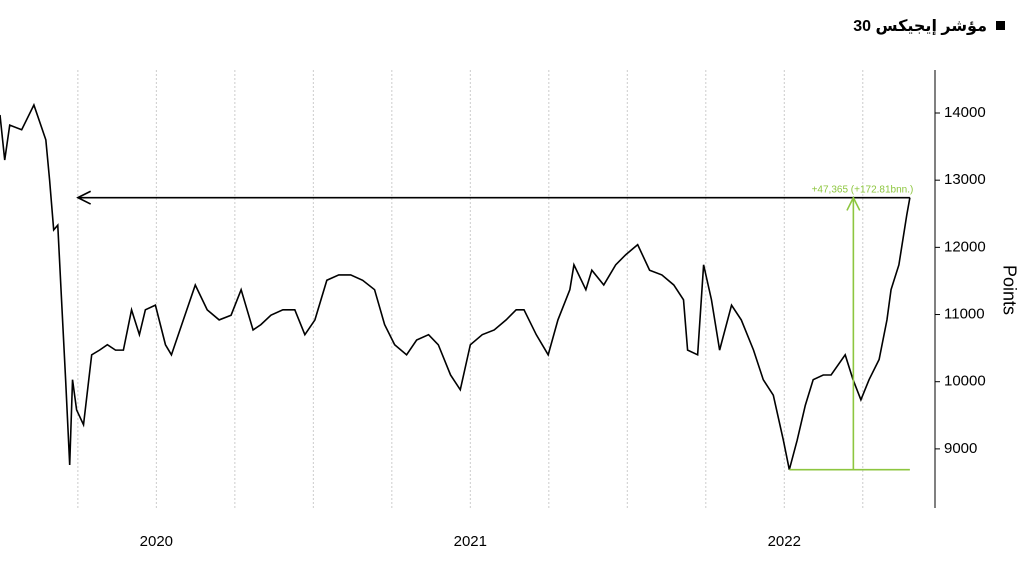 The width and height of the screenshot is (1024, 576). What do you see at coordinates (1009, 290) in the screenshot?
I see `y-axis-label: Points` at bounding box center [1009, 290].